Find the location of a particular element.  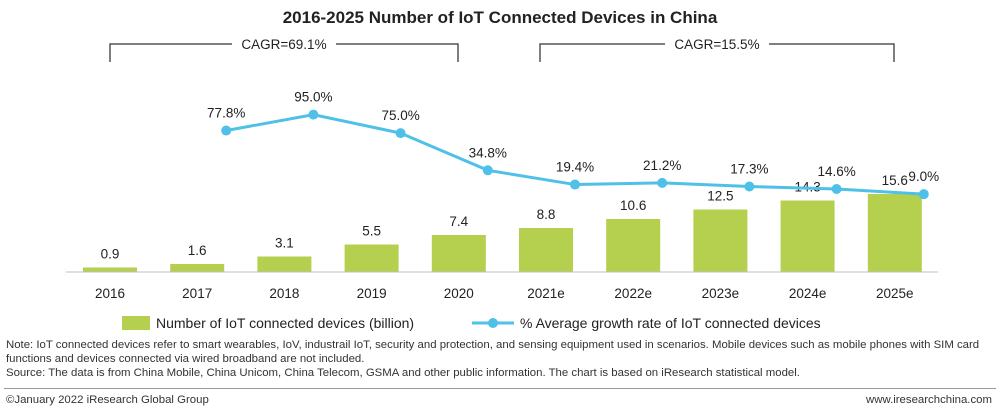

cagr-label-1: CAGR=69.1% is located at coordinates (283, 44).